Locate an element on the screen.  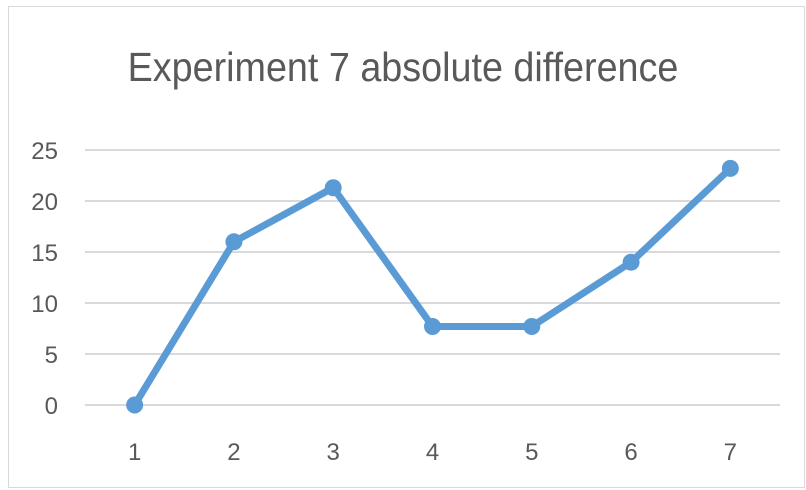
y-tick-label: 0 is located at coordinates (51, 406).